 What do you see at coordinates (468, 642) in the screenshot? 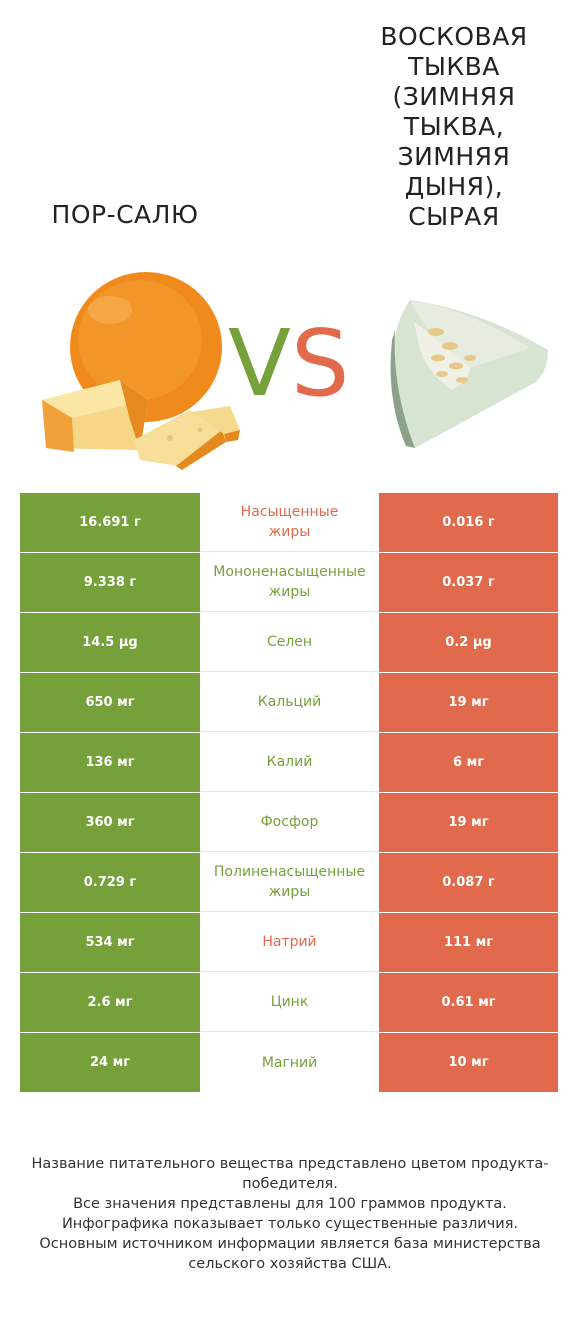
I see `right-value: 0.2 µg` at bounding box center [468, 642].